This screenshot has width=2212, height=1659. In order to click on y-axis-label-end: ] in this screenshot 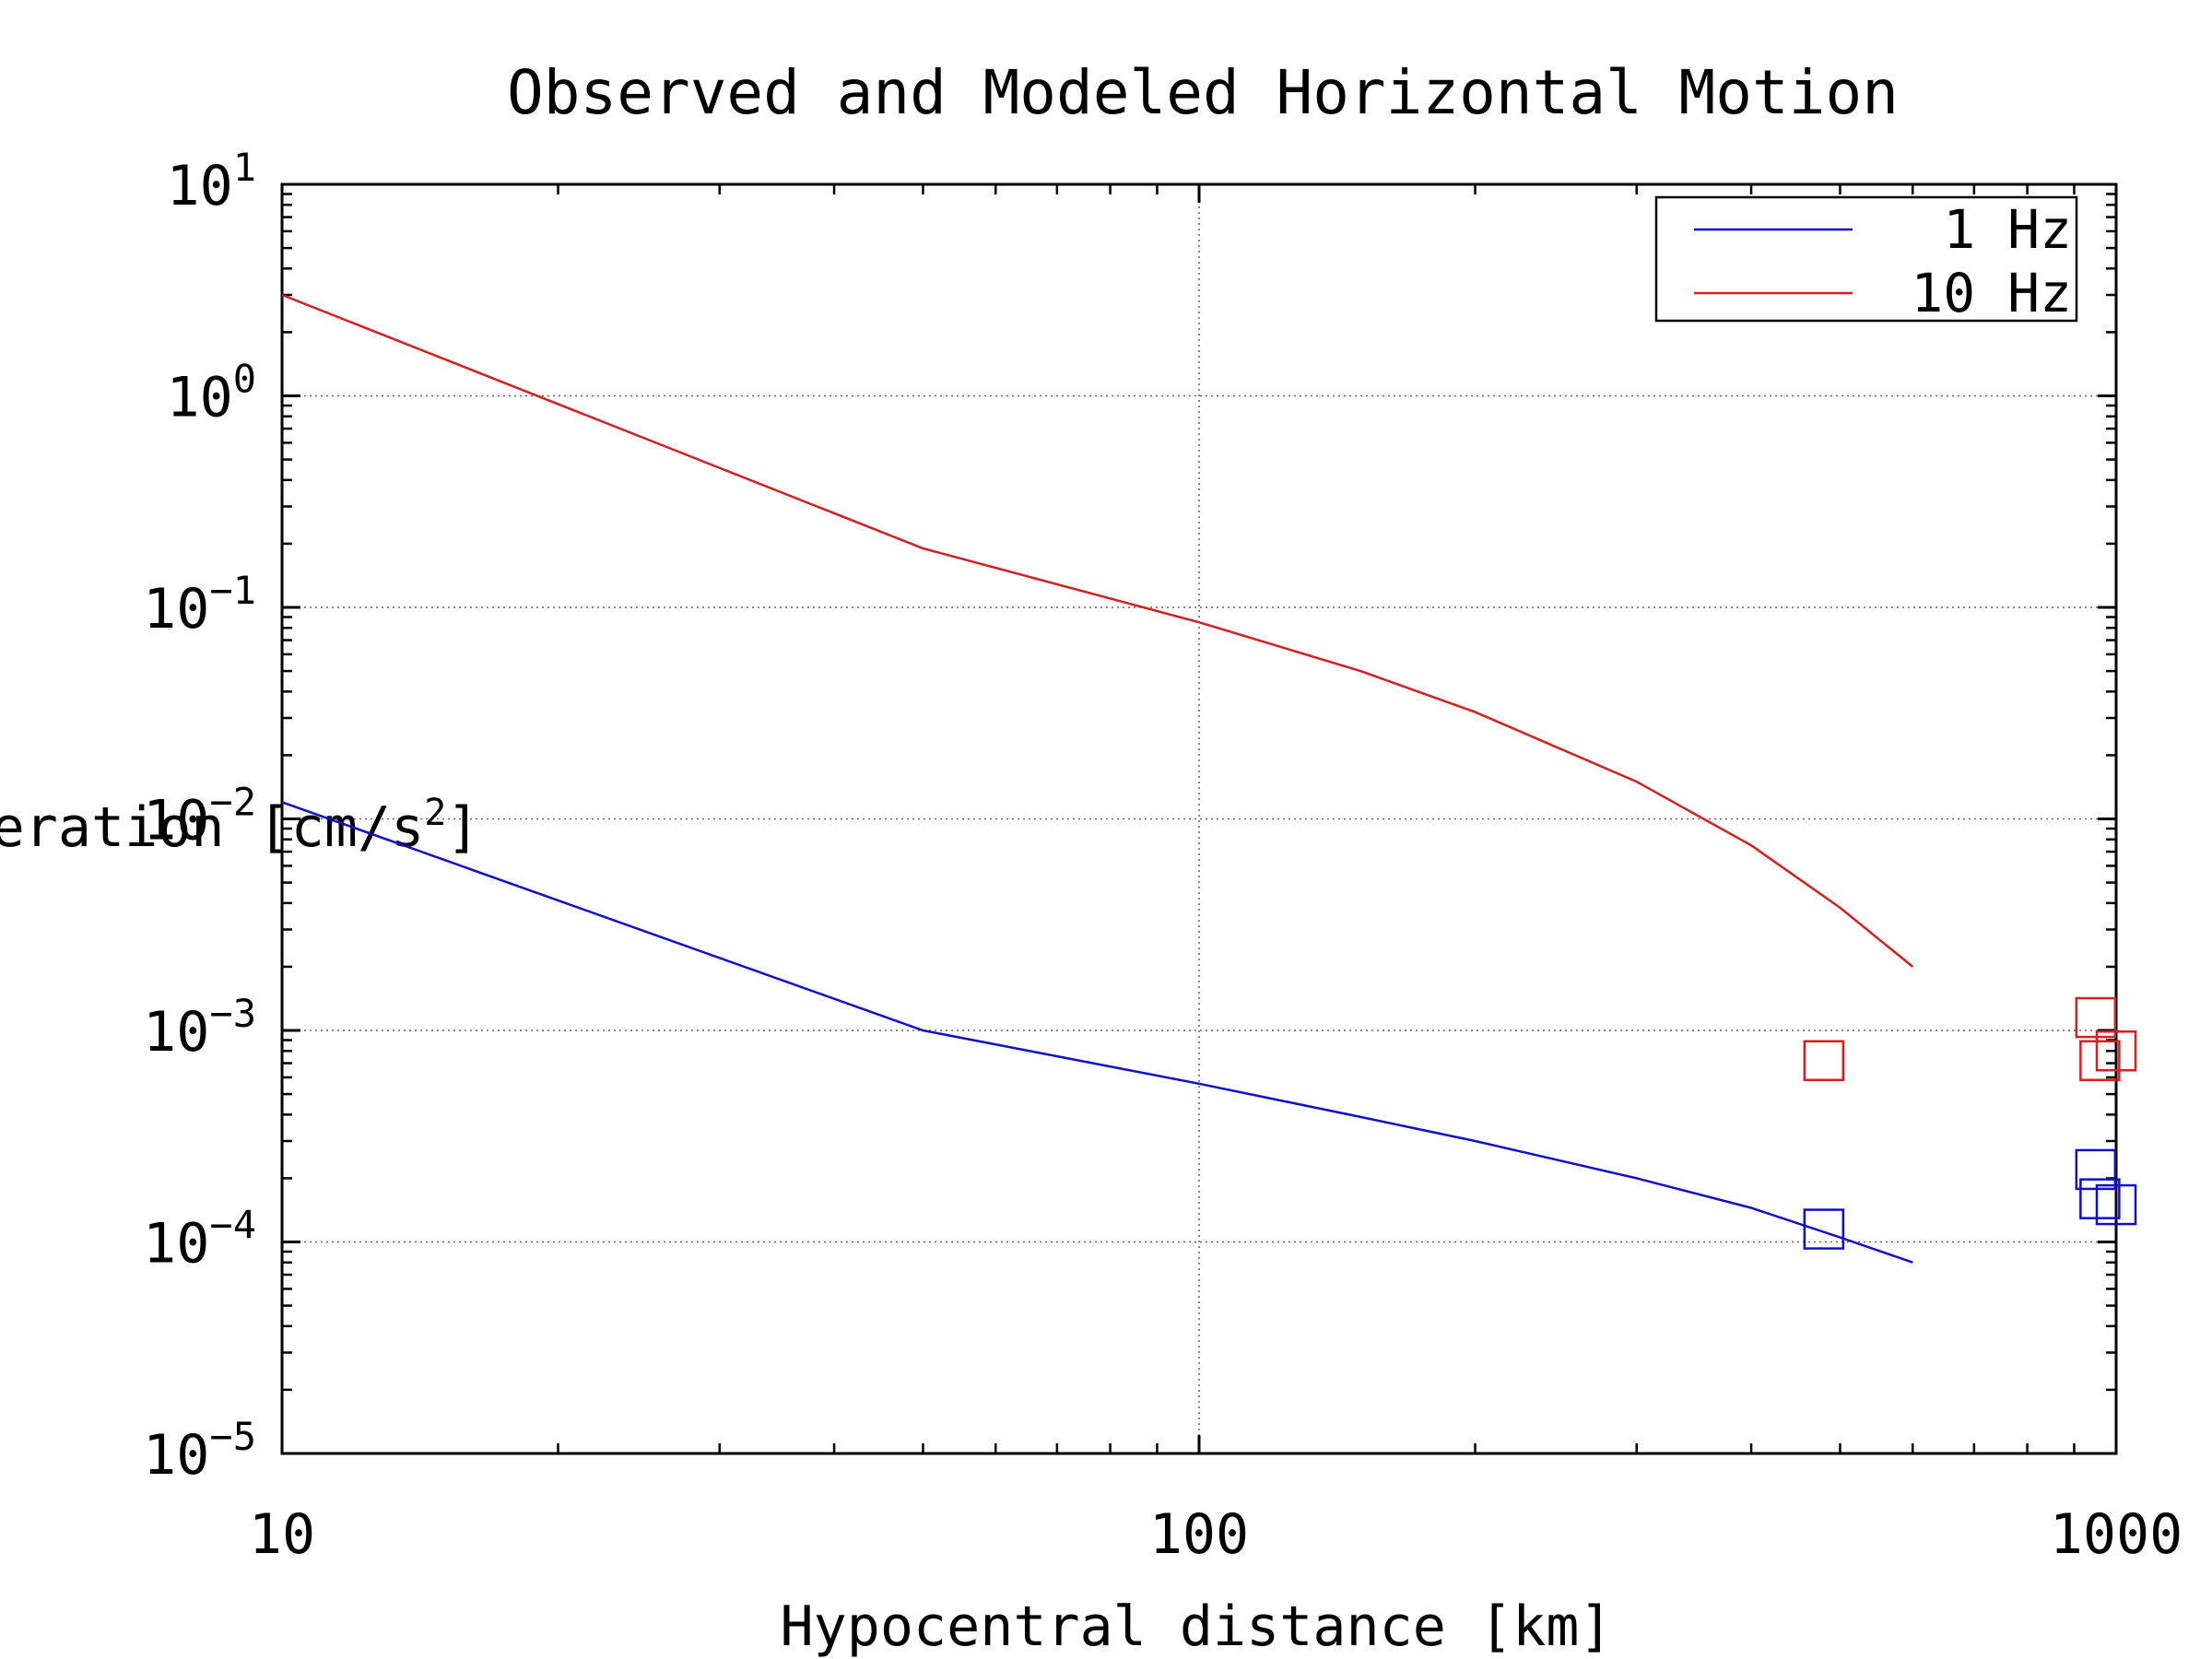, I will do `click(462, 827)`.